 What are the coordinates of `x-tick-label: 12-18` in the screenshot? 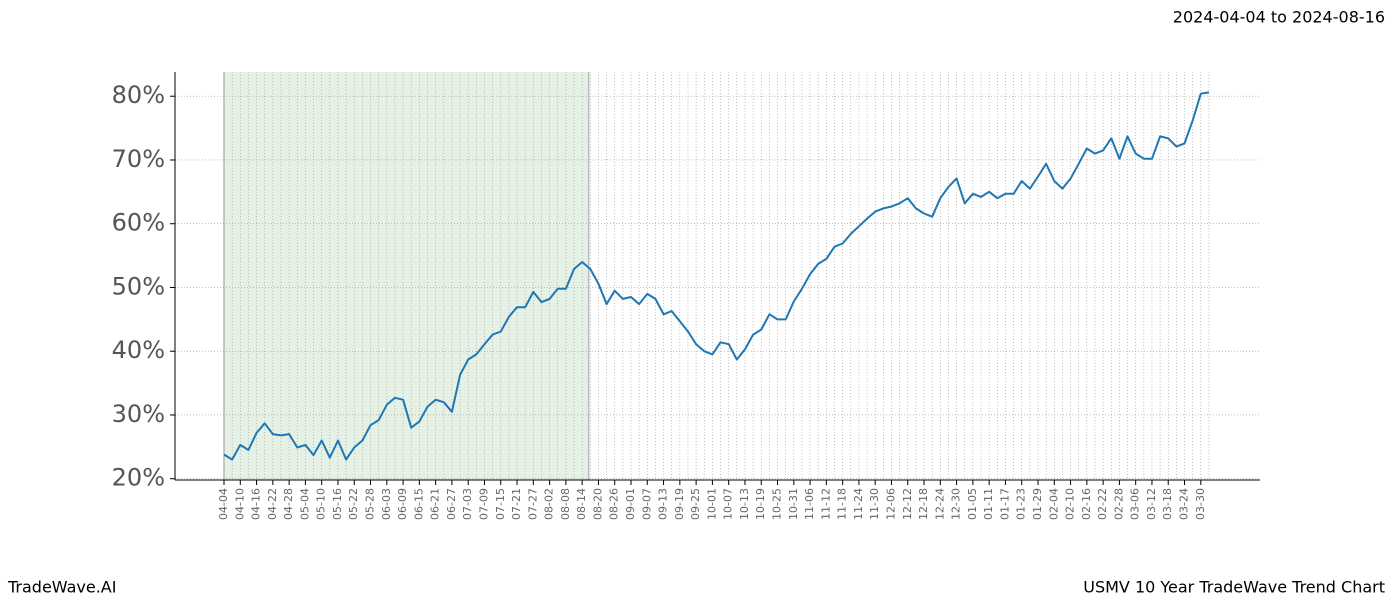 It's located at (923, 504).